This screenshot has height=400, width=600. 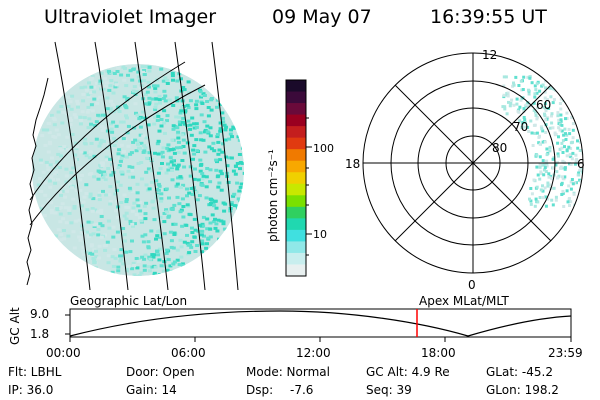 I want to click on door-status: Door: Open, so click(x=160, y=372).